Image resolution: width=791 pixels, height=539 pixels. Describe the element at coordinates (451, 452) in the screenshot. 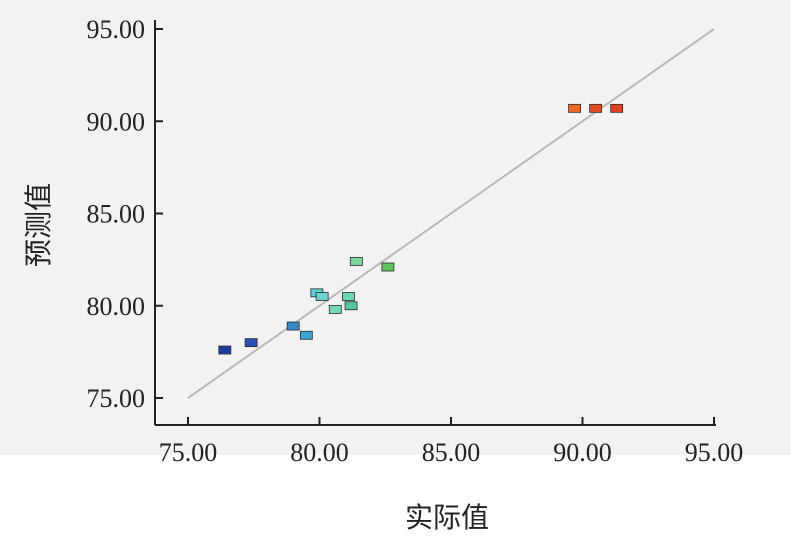

I see `x-tick-label: 85.00` at that location.